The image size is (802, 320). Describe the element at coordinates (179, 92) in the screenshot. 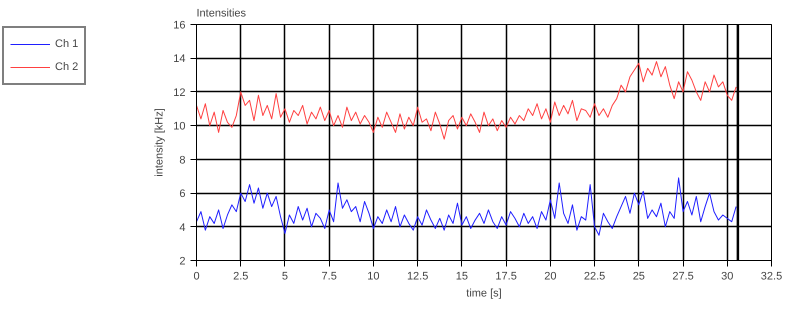

I see `y-tick-label: 12` at that location.